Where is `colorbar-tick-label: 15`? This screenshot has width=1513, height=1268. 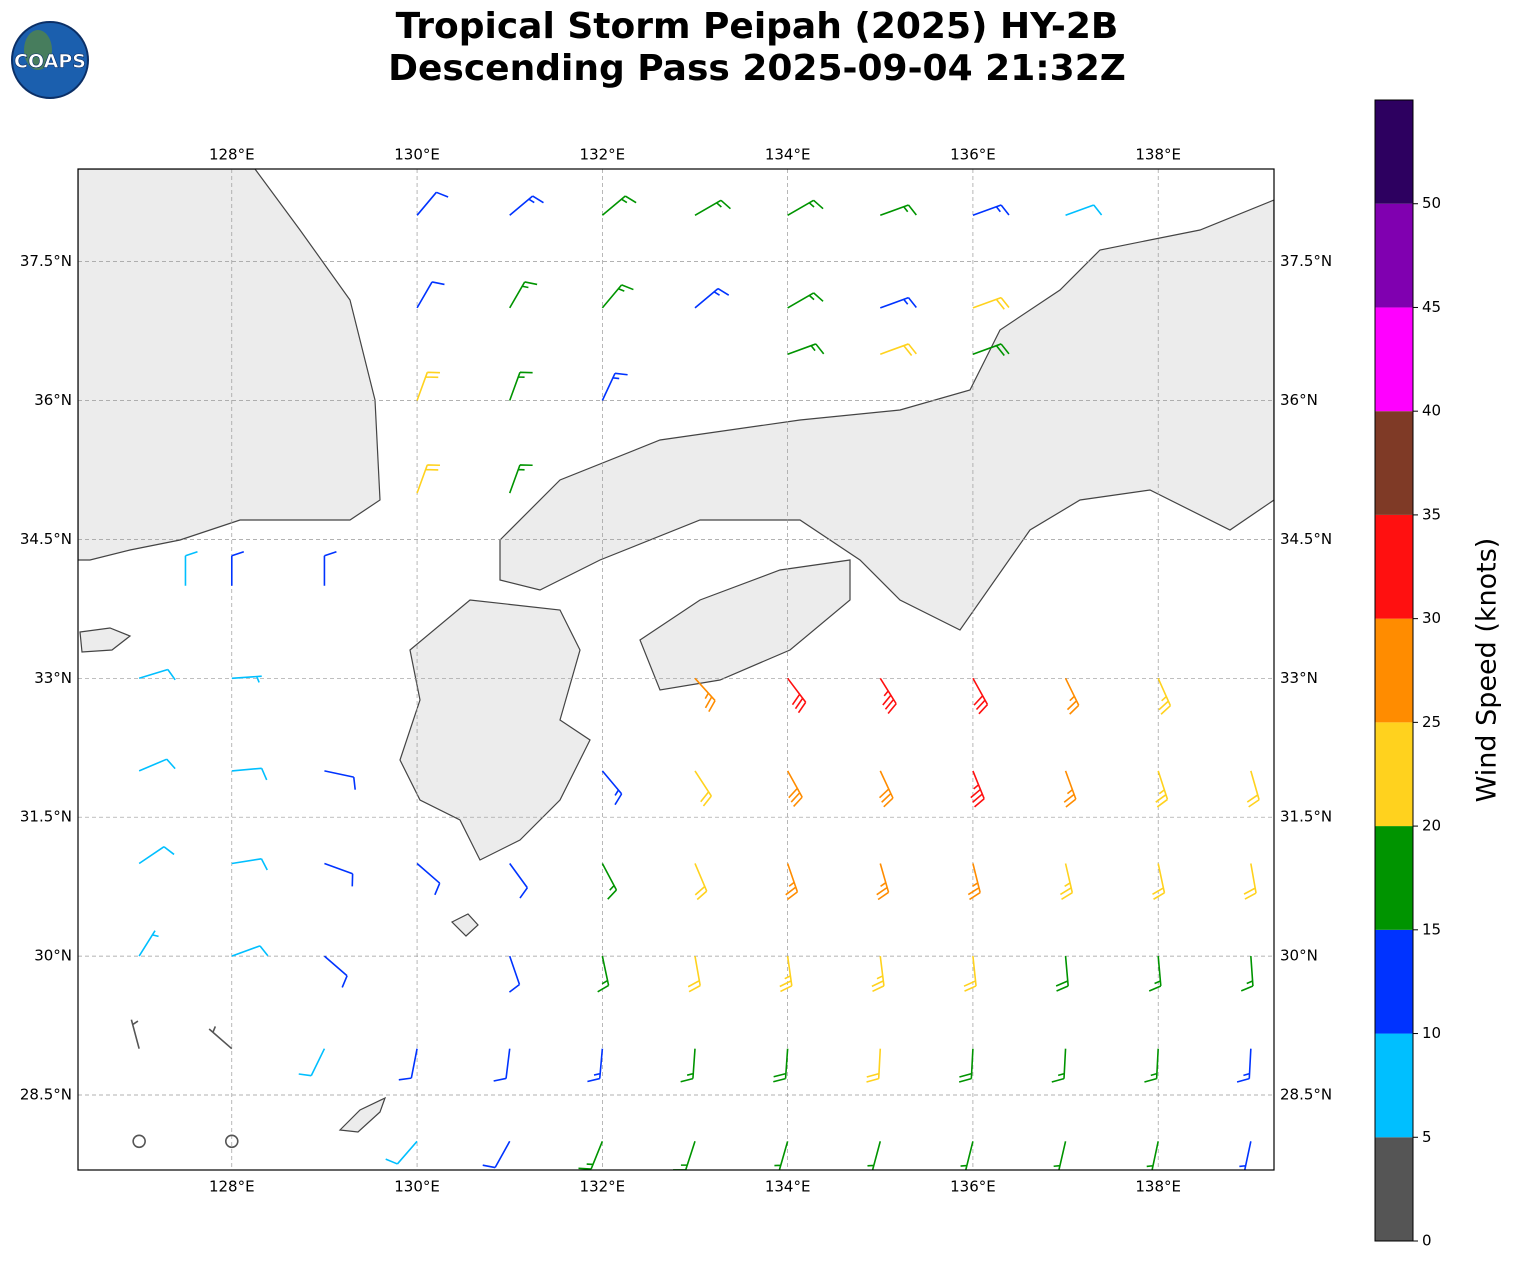
colorbar-tick-label: 15 is located at coordinates (1431, 929).